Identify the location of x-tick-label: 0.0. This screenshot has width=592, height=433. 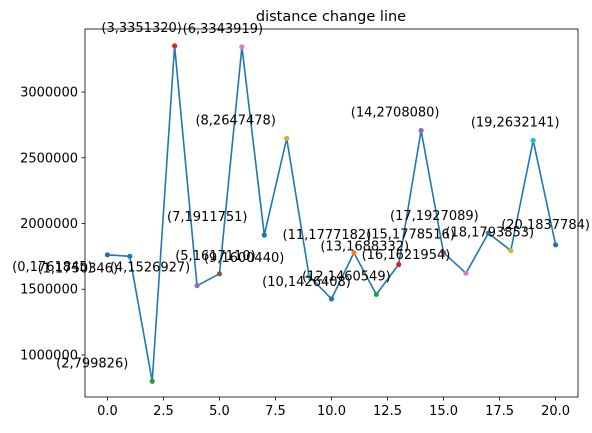
(107, 411).